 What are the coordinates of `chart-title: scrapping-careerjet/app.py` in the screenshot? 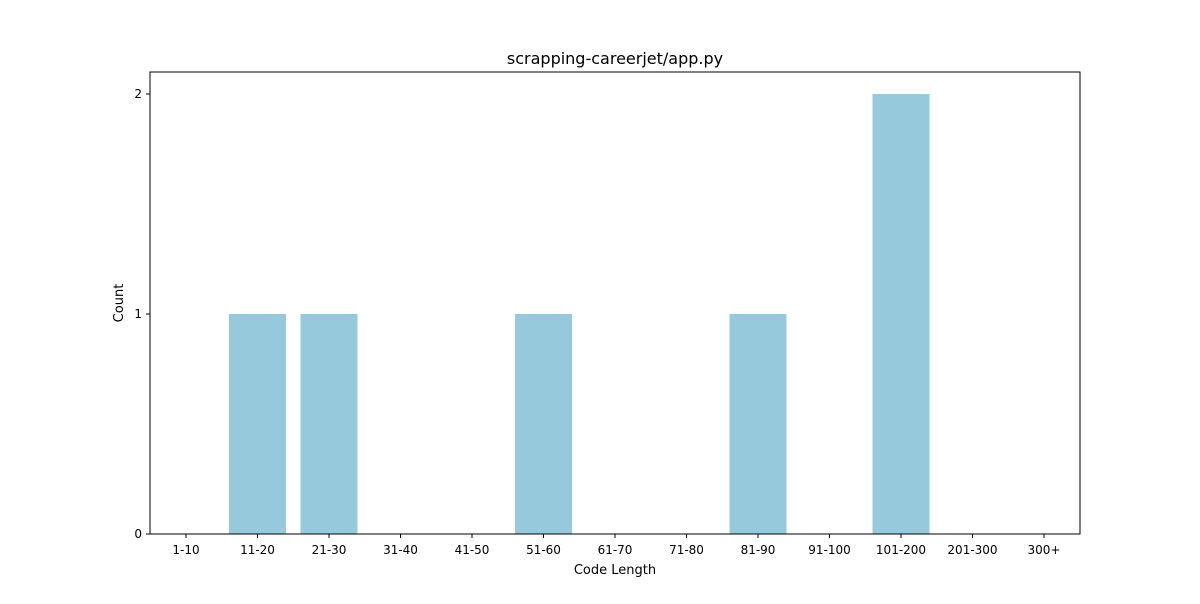 It's located at (615, 58).